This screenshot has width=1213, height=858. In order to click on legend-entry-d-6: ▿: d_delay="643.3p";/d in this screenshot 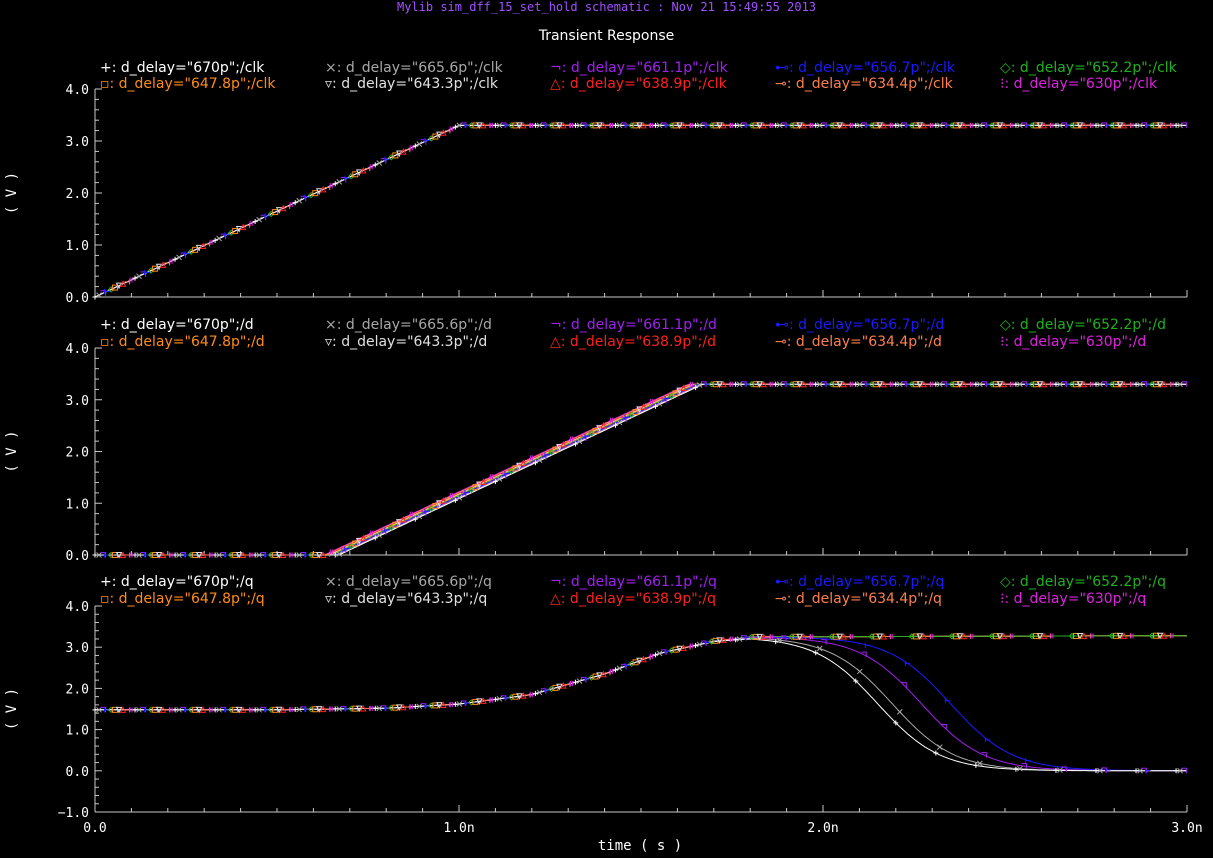, I will do `click(406, 342)`.